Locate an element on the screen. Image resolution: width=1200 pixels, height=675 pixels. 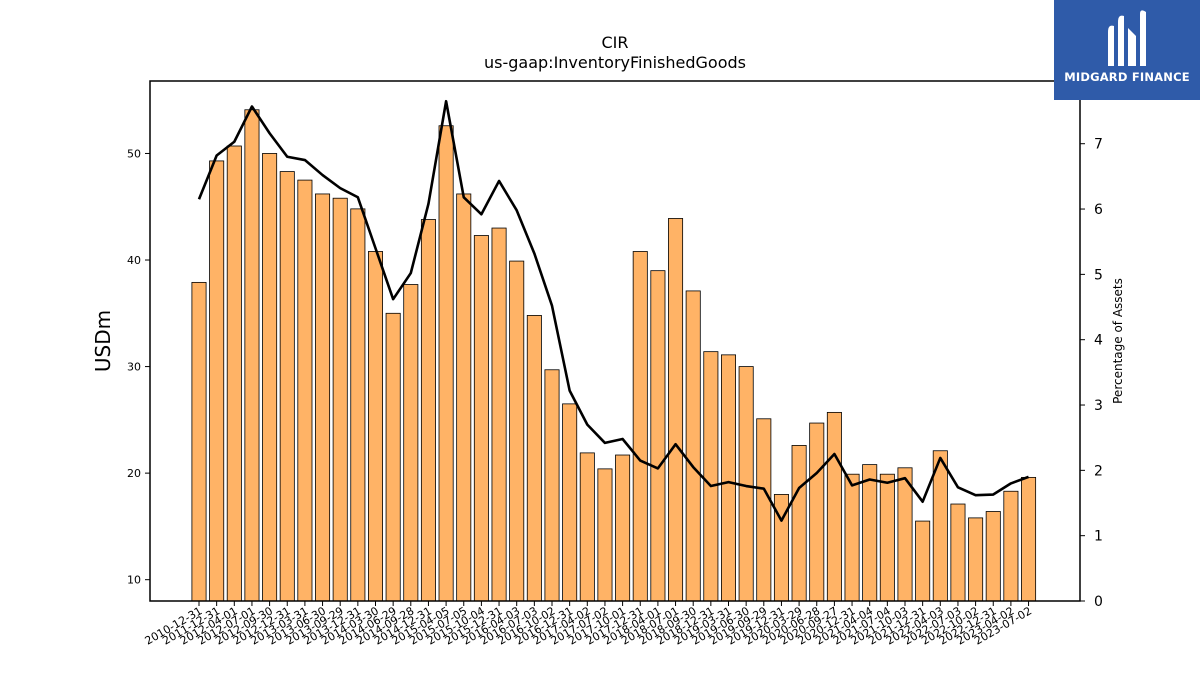
brand-name: MIDGARD FINANCE is located at coordinates (1127, 77).